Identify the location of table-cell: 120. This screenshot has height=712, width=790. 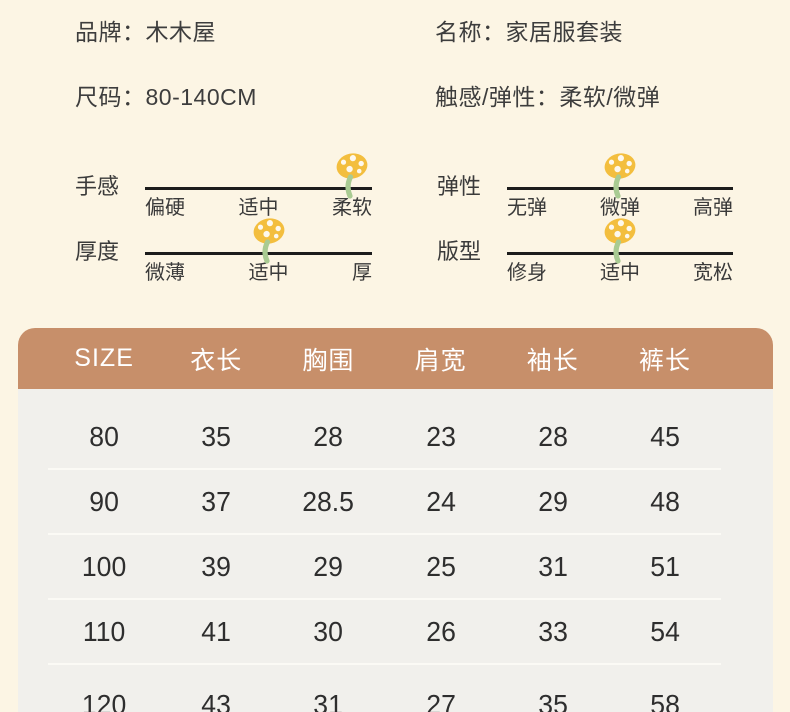
(104, 700).